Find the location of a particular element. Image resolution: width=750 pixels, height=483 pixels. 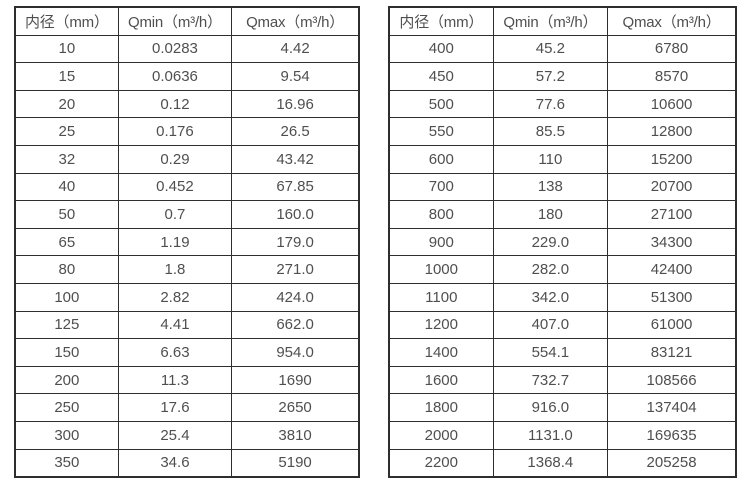

table-cell: 1100 is located at coordinates (441, 297).